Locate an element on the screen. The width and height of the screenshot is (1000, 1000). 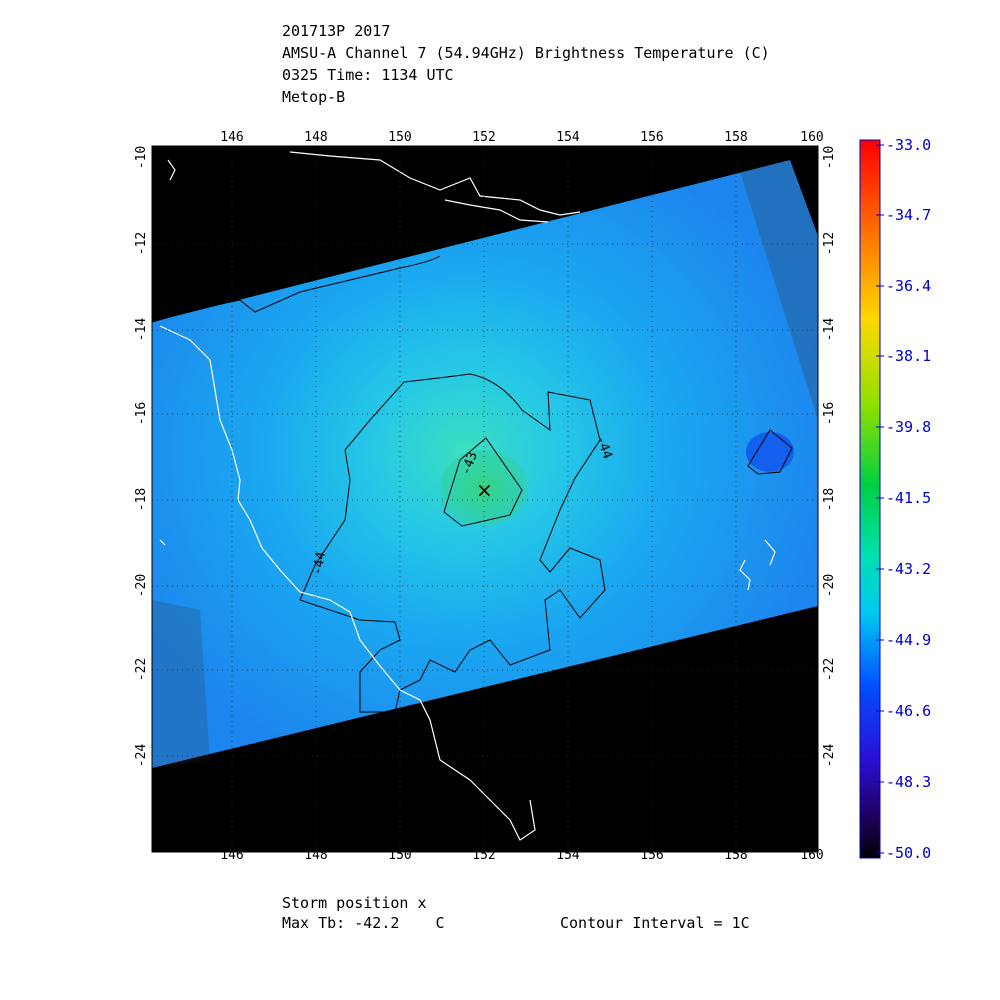
contour-interval: Contour Interval = 1C is located at coordinates (655, 923).